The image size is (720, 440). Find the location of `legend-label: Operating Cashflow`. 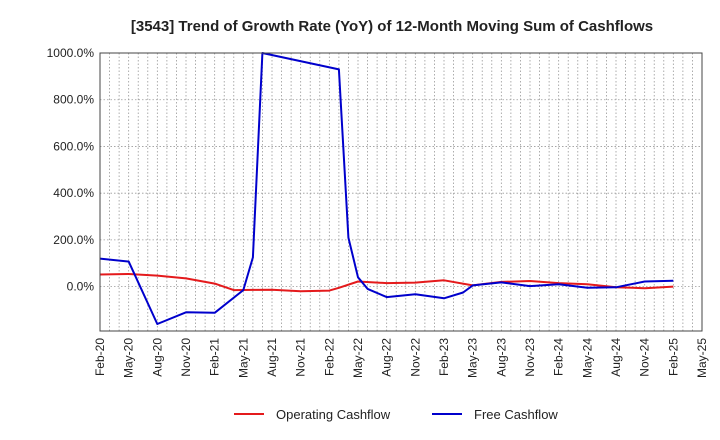

legend-label: Operating Cashflow is located at coordinates (333, 414).